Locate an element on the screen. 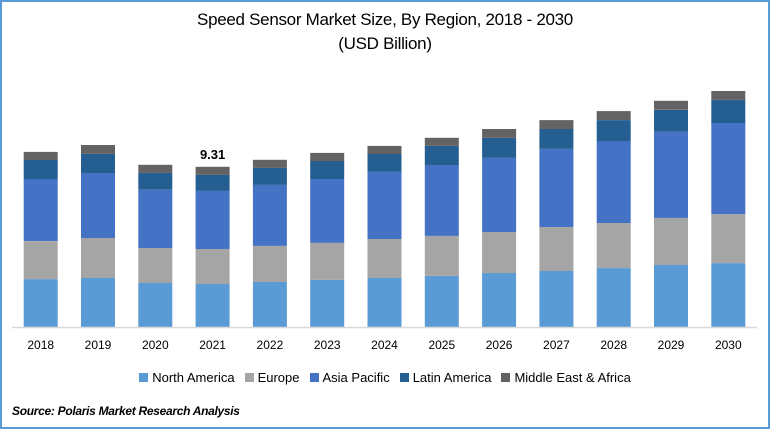 The image size is (770, 429). bar-segment-latin-america-2025 is located at coordinates (441, 155).